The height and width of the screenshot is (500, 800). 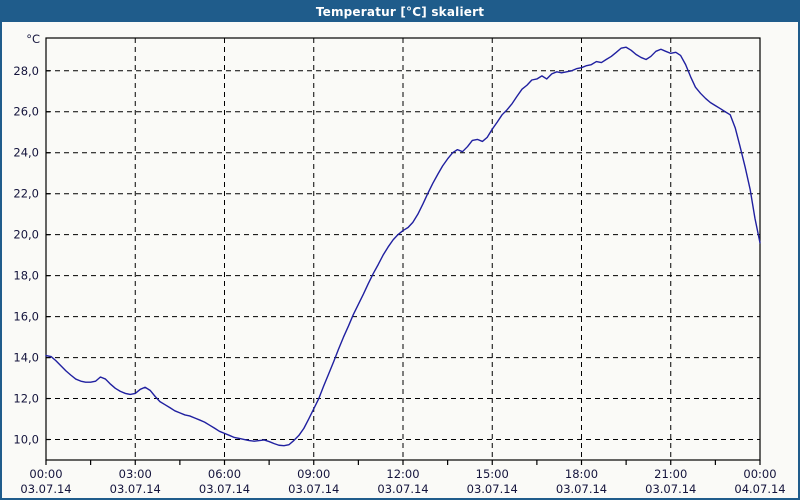 I want to click on x-tick-time-label: 06:00, so click(x=224, y=474).